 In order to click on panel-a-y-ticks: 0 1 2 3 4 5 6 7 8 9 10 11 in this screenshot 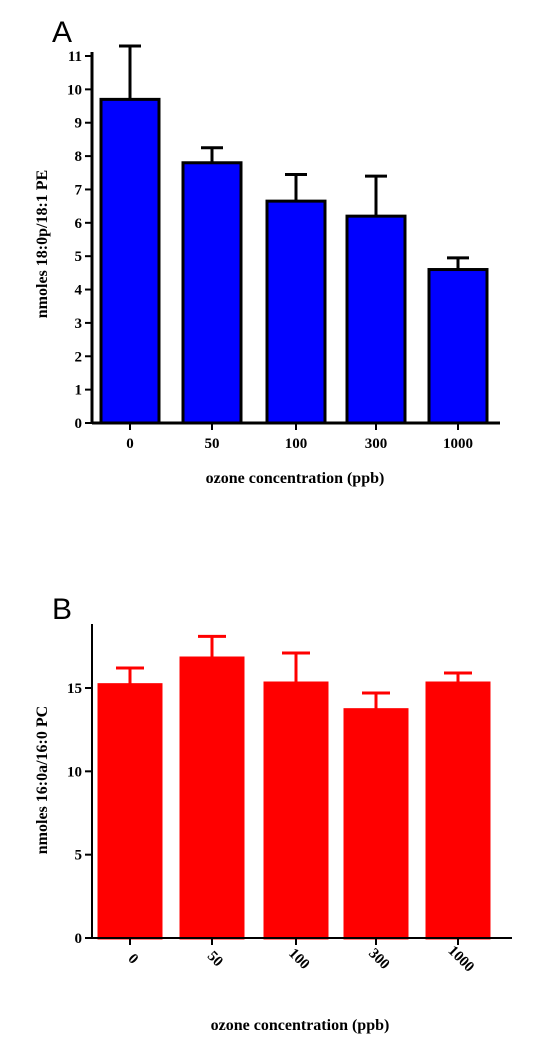, I will do `click(79, 240)`.